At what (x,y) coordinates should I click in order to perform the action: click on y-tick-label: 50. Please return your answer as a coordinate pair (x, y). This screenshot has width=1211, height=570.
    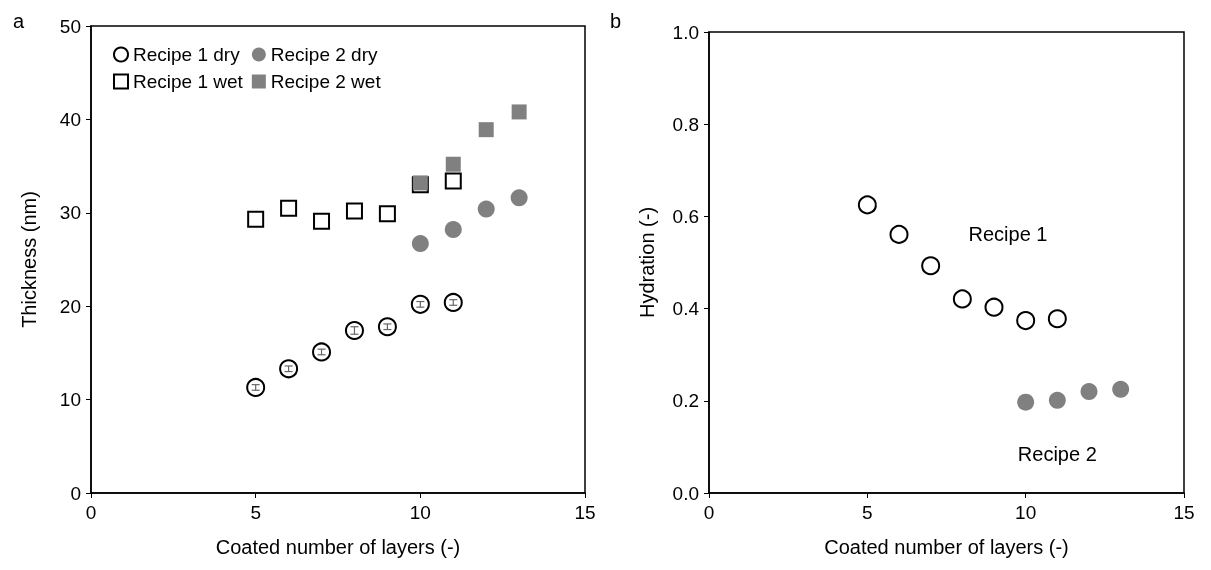
    Looking at the image, I should click on (70, 26).